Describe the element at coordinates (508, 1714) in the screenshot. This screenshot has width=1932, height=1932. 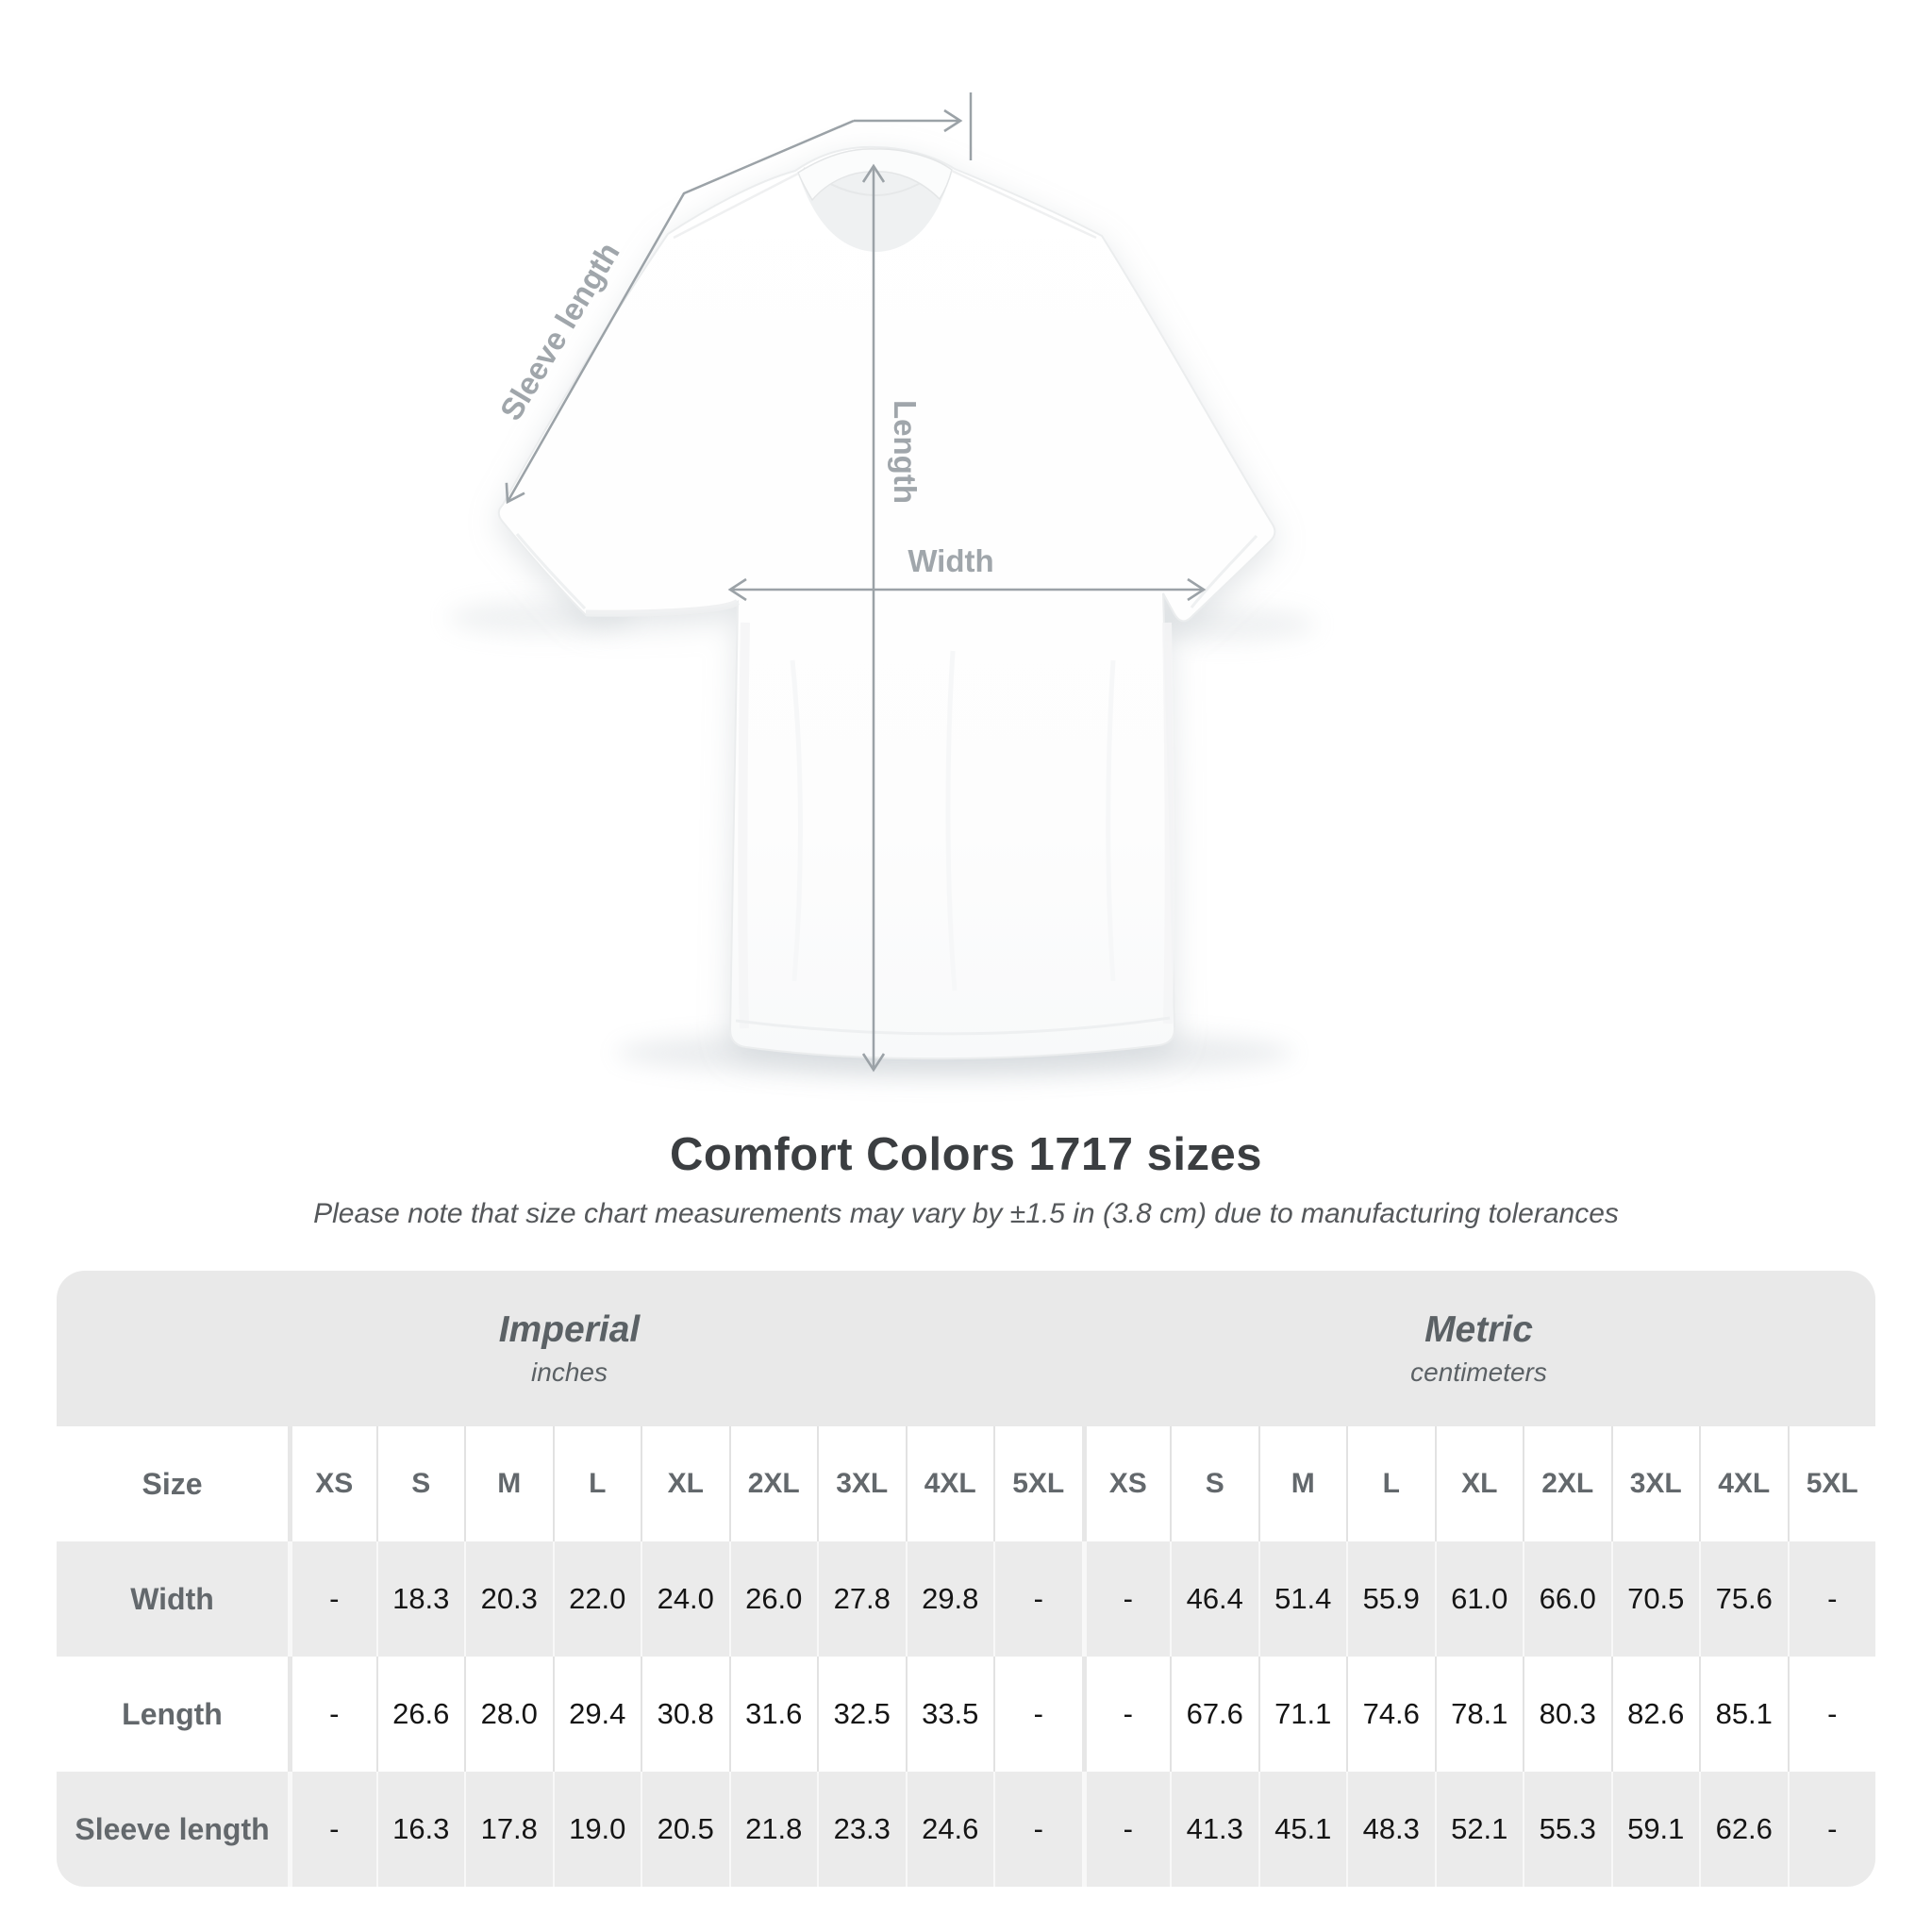
I see `size-value: 28.0` at that location.